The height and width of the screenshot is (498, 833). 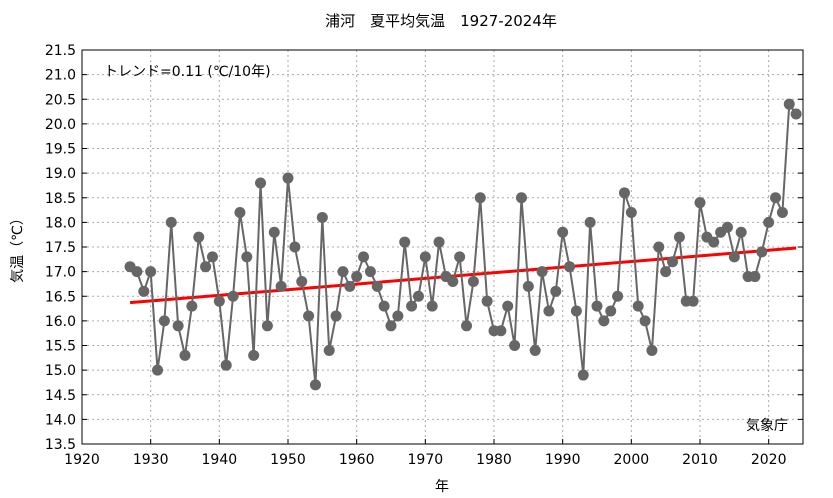 I want to click on x-tick-label: 2010, so click(x=700, y=460).